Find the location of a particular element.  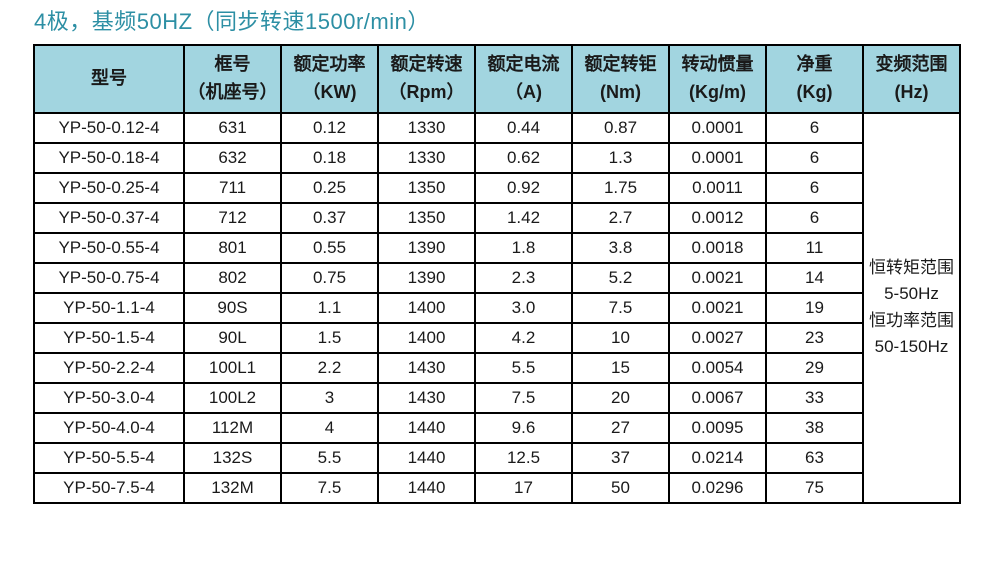

table-cell: 4.2 is located at coordinates (523, 337).